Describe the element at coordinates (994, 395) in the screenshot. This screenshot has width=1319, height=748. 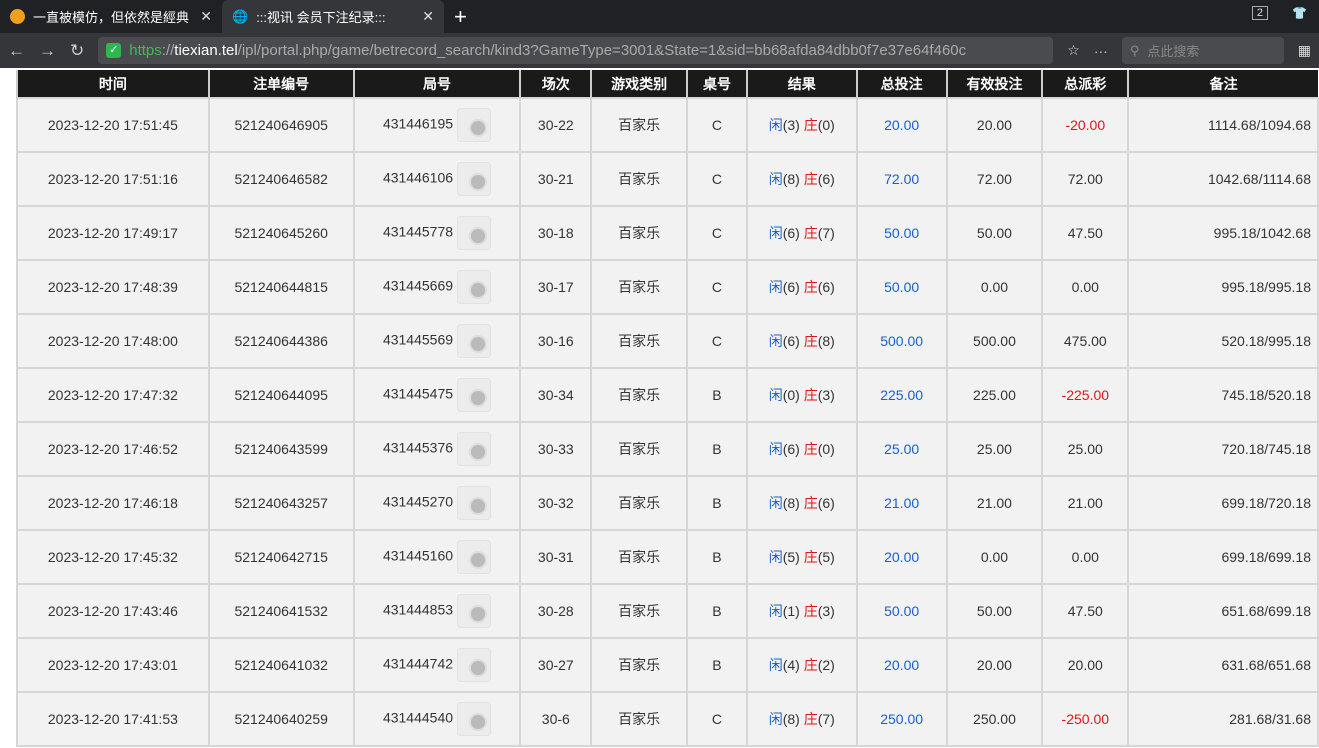
I see `cell-valid: 225.00` at that location.